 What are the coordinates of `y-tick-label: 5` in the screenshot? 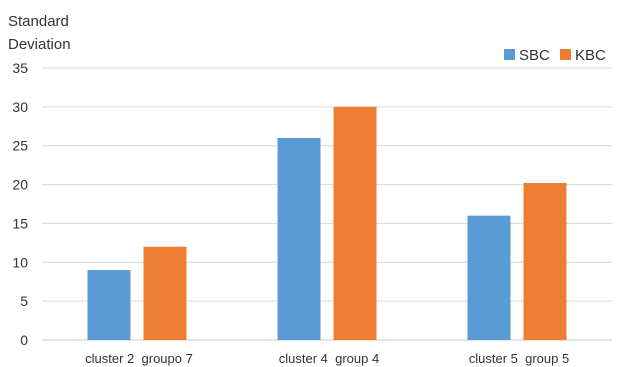 It's located at (24, 301).